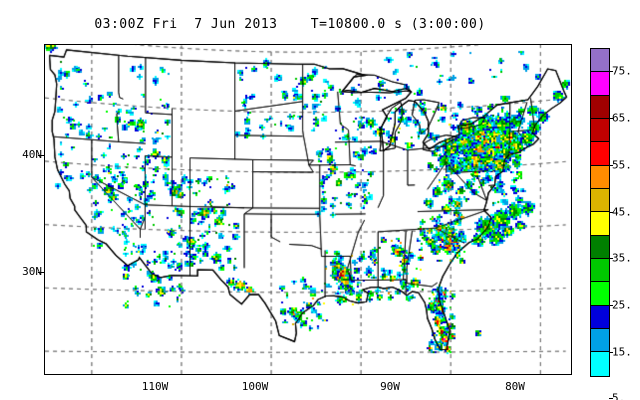 This screenshot has width=640, height=400. What do you see at coordinates (622, 352) in the screenshot?
I see `colorbar-tick-label: 15.` at bounding box center [622, 352].